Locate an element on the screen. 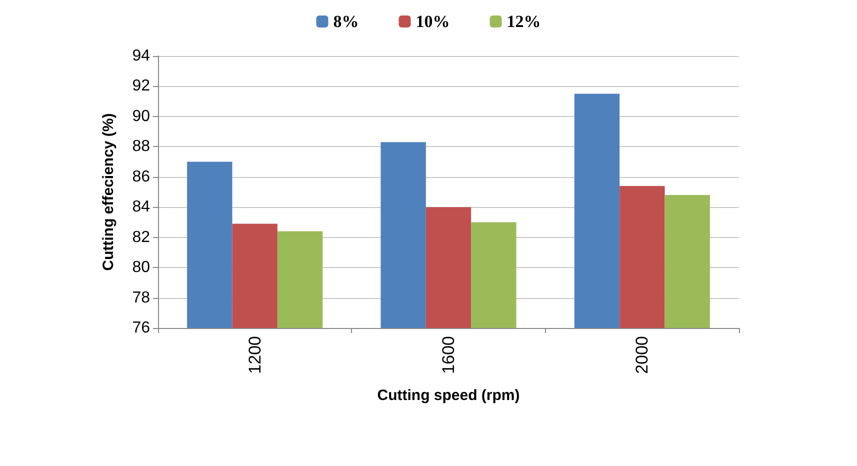  y-tick-label: 94 is located at coordinates (141, 56).